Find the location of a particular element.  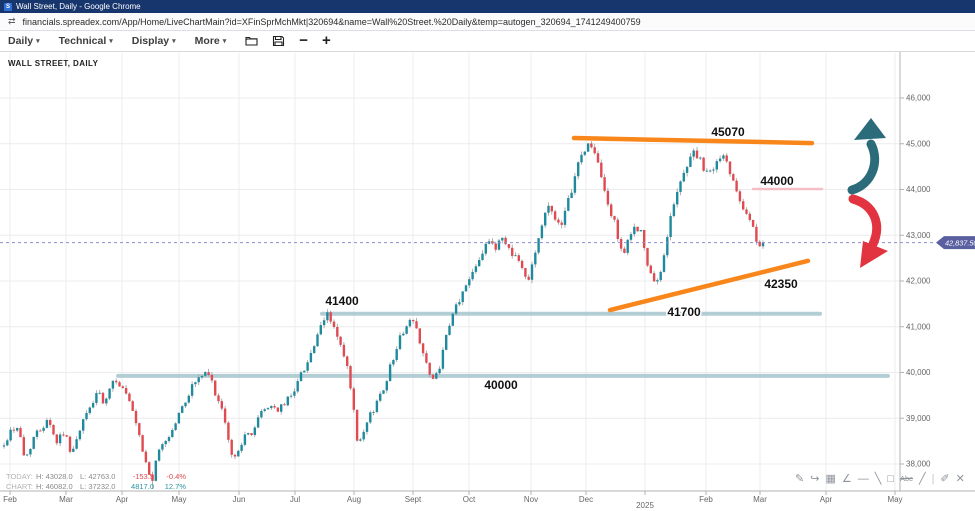

stats-value: H: 46082.0 is located at coordinates (54, 486).